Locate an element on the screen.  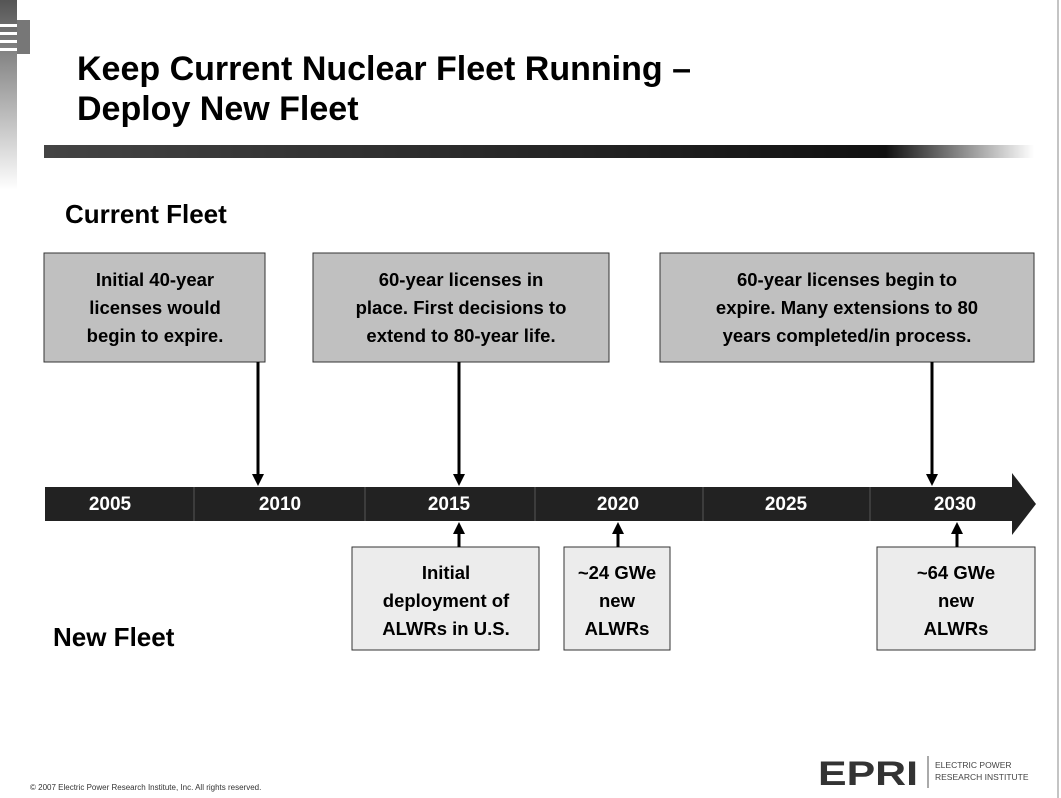
logo: EPRI is located at coordinates (868, 774).